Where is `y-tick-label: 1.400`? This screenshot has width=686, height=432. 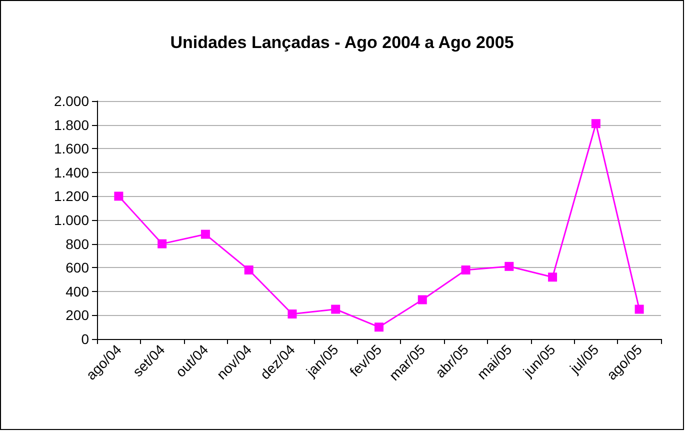 y-tick-label: 1.400 is located at coordinates (72, 172).